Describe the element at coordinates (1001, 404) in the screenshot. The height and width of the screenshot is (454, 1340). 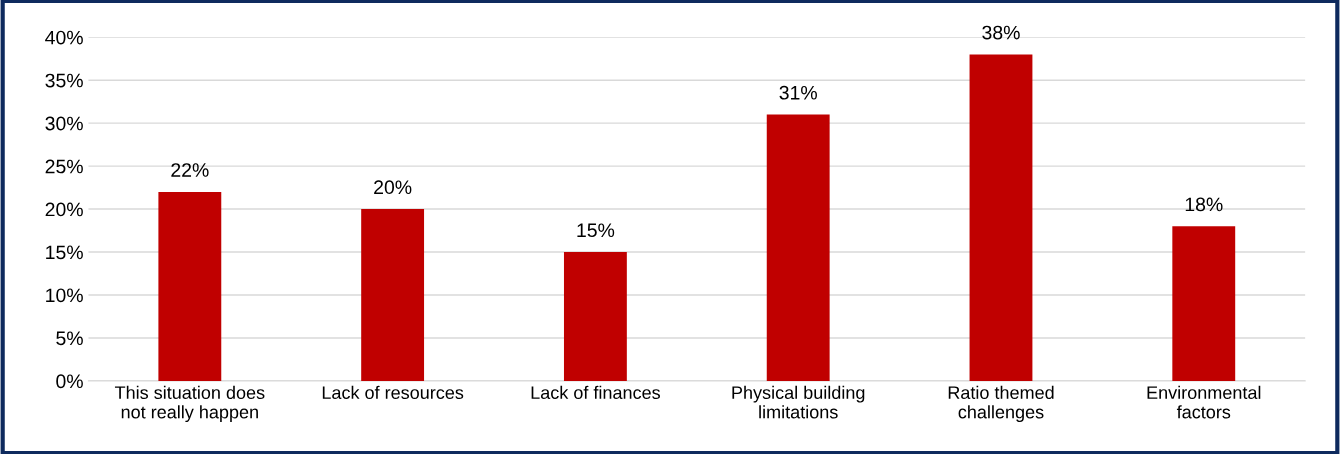
I see `x-tick-label: Ratio themed challenges` at that location.